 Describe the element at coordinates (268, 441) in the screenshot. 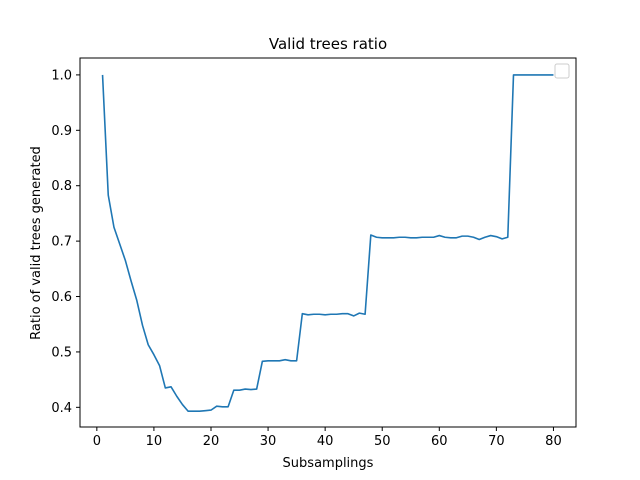

I see `x-tick-label: 30` at that location.